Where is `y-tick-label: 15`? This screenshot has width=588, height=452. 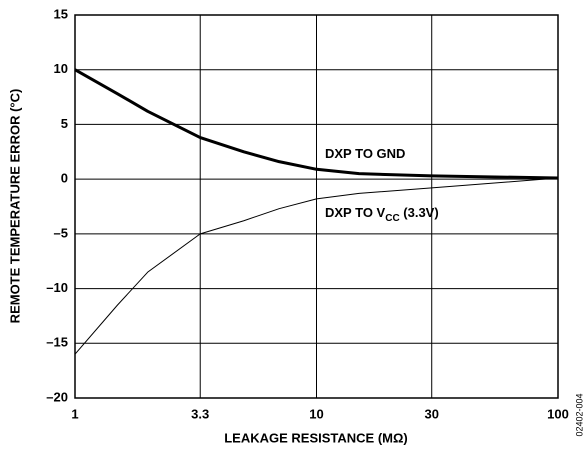 y-tick-label: 15 is located at coordinates (61, 13).